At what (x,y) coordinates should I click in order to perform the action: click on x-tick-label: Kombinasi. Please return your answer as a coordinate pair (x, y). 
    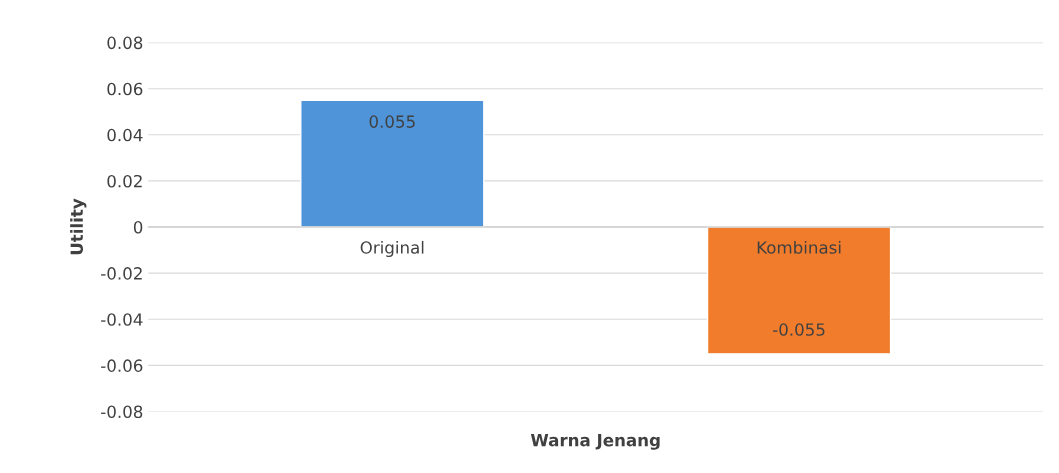
    Looking at the image, I should click on (799, 247).